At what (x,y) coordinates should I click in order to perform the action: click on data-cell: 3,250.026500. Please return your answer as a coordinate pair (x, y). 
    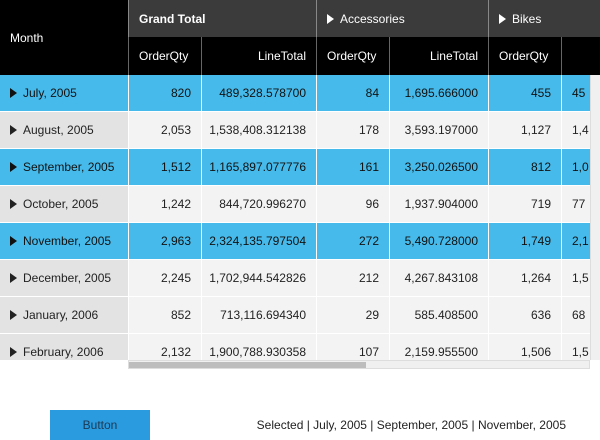
    Looking at the image, I should click on (438, 167).